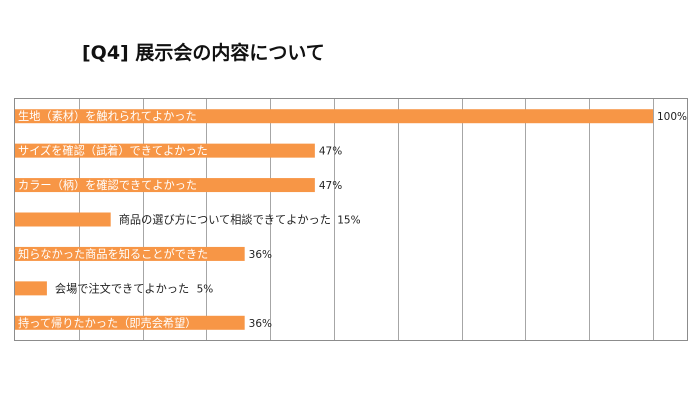  What do you see at coordinates (205, 289) in the screenshot?
I see `value-label-5: 5%` at bounding box center [205, 289].